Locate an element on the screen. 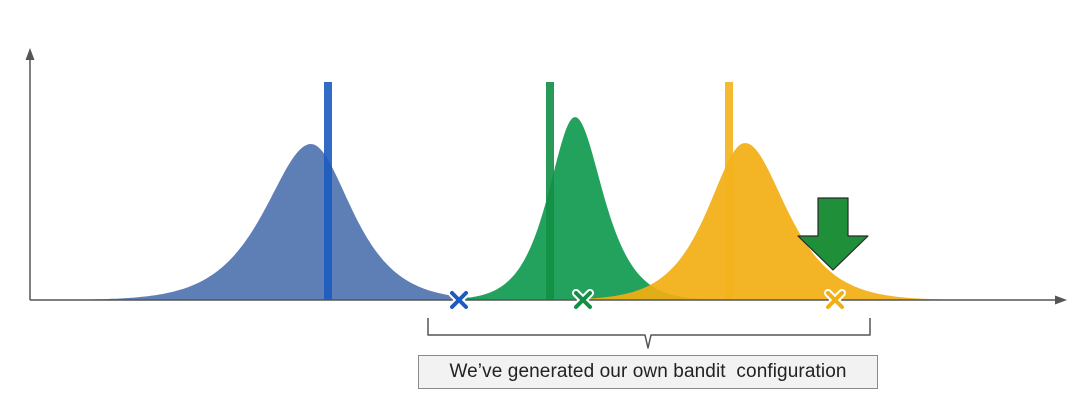 Image resolution: width=1082 pixels, height=420 pixels. green-x-mark-icon is located at coordinates (583, 300).